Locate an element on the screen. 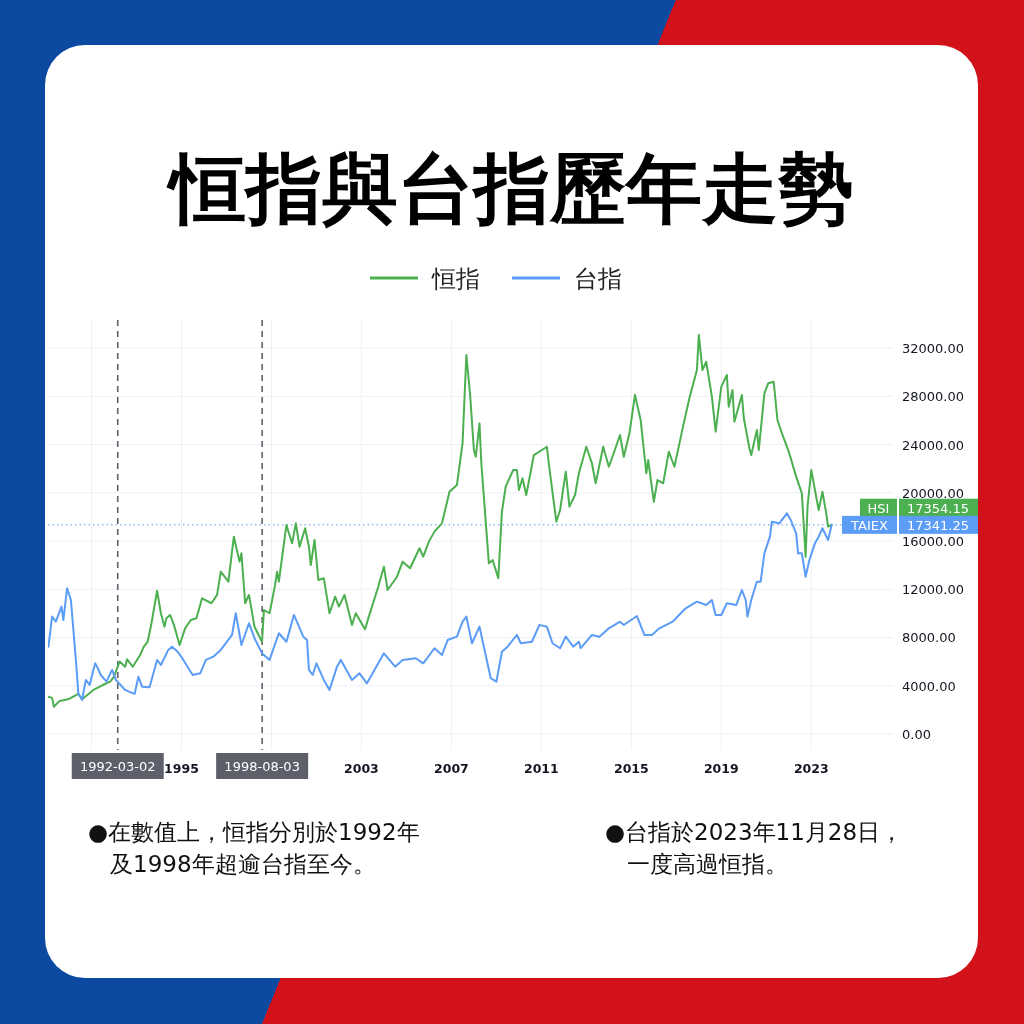  x-tick-label: 2007 is located at coordinates (451, 768).